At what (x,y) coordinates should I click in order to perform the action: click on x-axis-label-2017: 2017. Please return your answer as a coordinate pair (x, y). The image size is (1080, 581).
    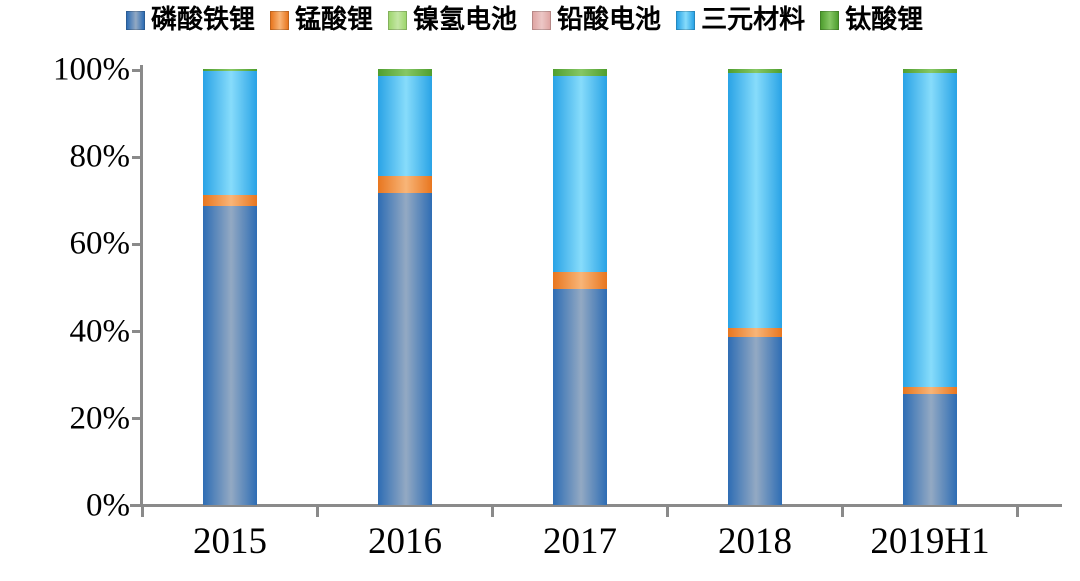
    Looking at the image, I should click on (580, 541).